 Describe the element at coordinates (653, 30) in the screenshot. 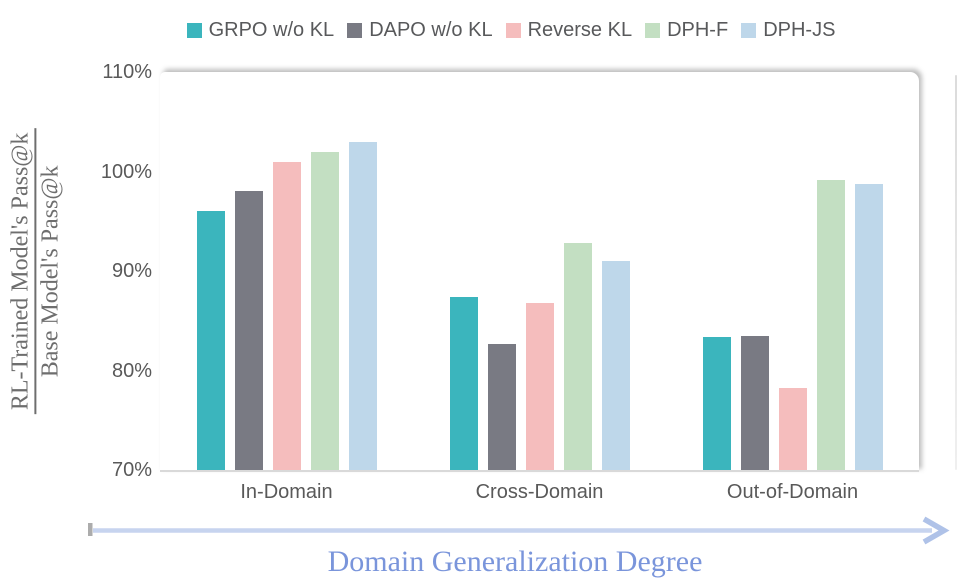

I see `legend-swatch-dph-f-icon` at that location.